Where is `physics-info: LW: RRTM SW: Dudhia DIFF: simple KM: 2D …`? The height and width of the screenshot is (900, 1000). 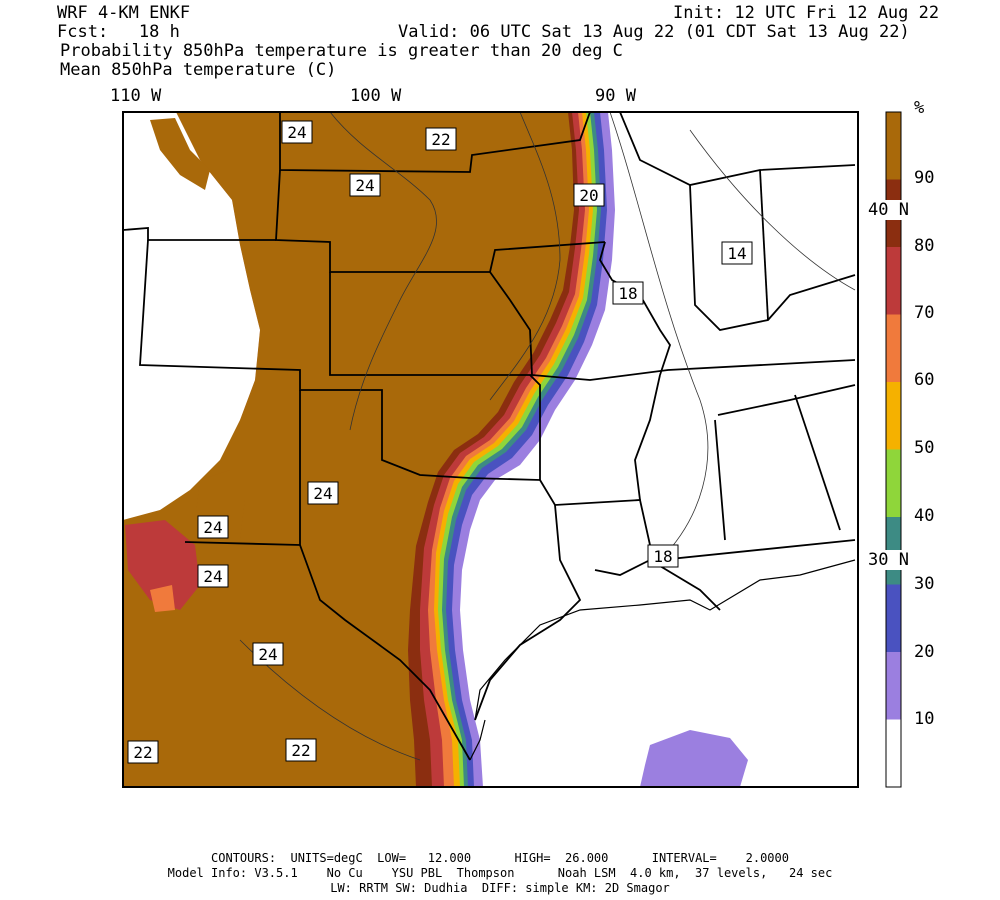
physics-info: LW: RRTM SW: Dudhia DIFF: simple KM: 2D … is located at coordinates (500, 888).